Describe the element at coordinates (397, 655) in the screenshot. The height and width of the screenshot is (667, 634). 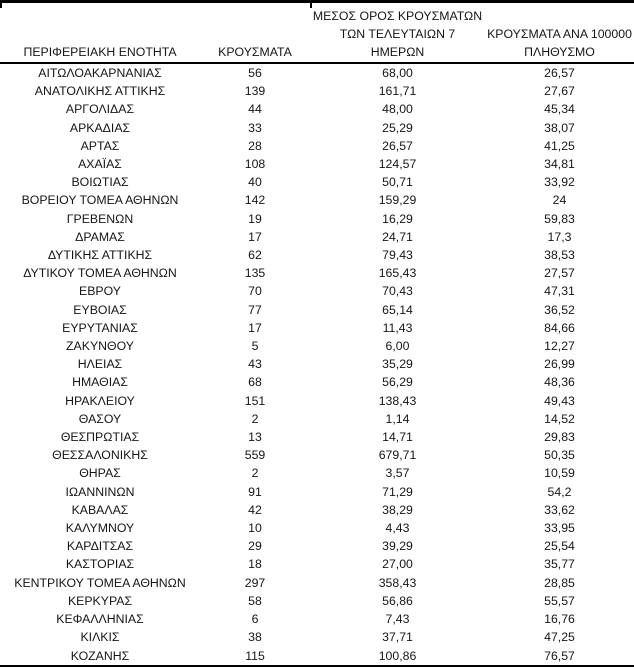
I see `cell-avg7days: 100,86` at that location.